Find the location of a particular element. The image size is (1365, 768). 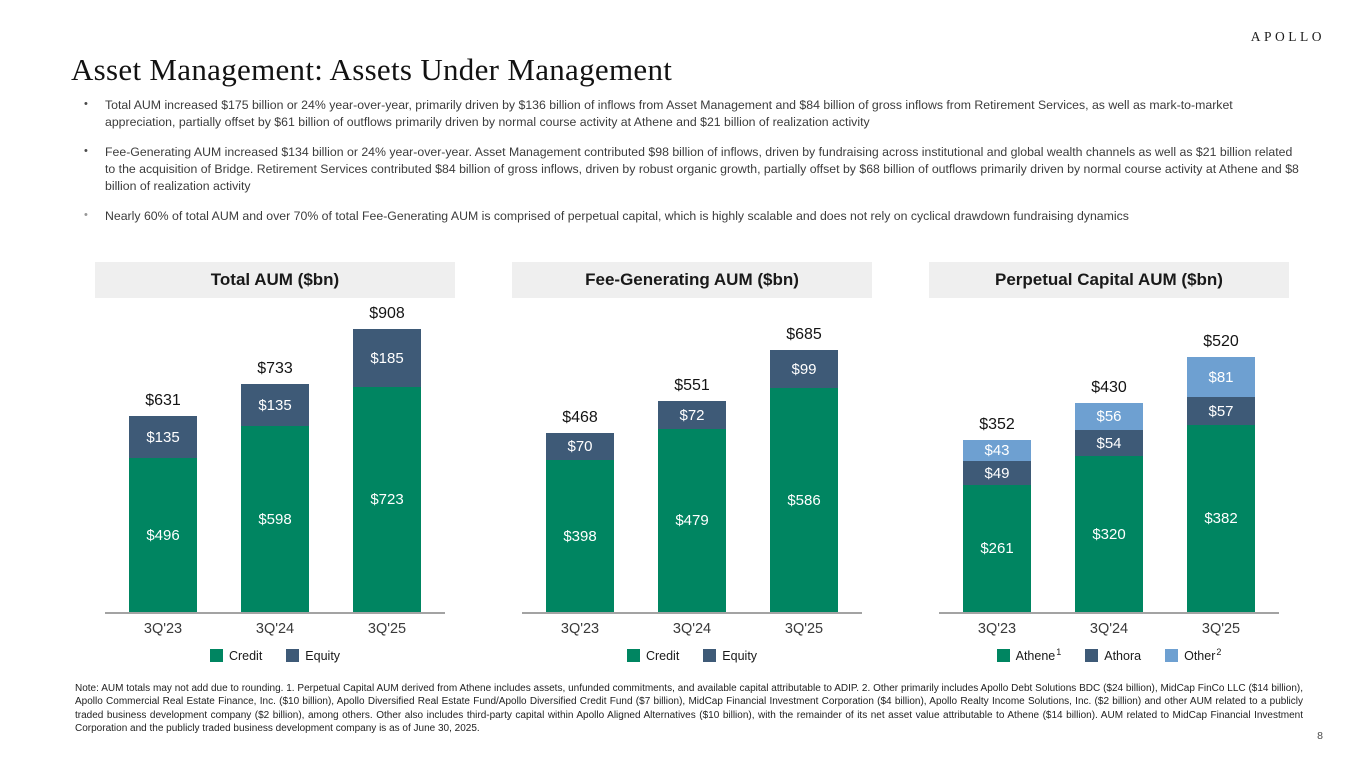

bar-column: $352 $43 $49 $261 is located at coordinates (997, 514).